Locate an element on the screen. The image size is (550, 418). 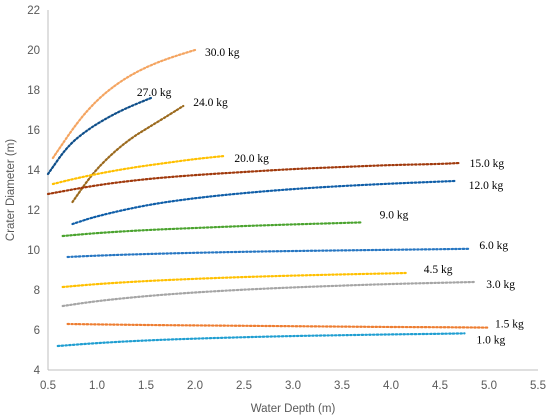
y-tick-label: 8 is located at coordinates (37, 291).